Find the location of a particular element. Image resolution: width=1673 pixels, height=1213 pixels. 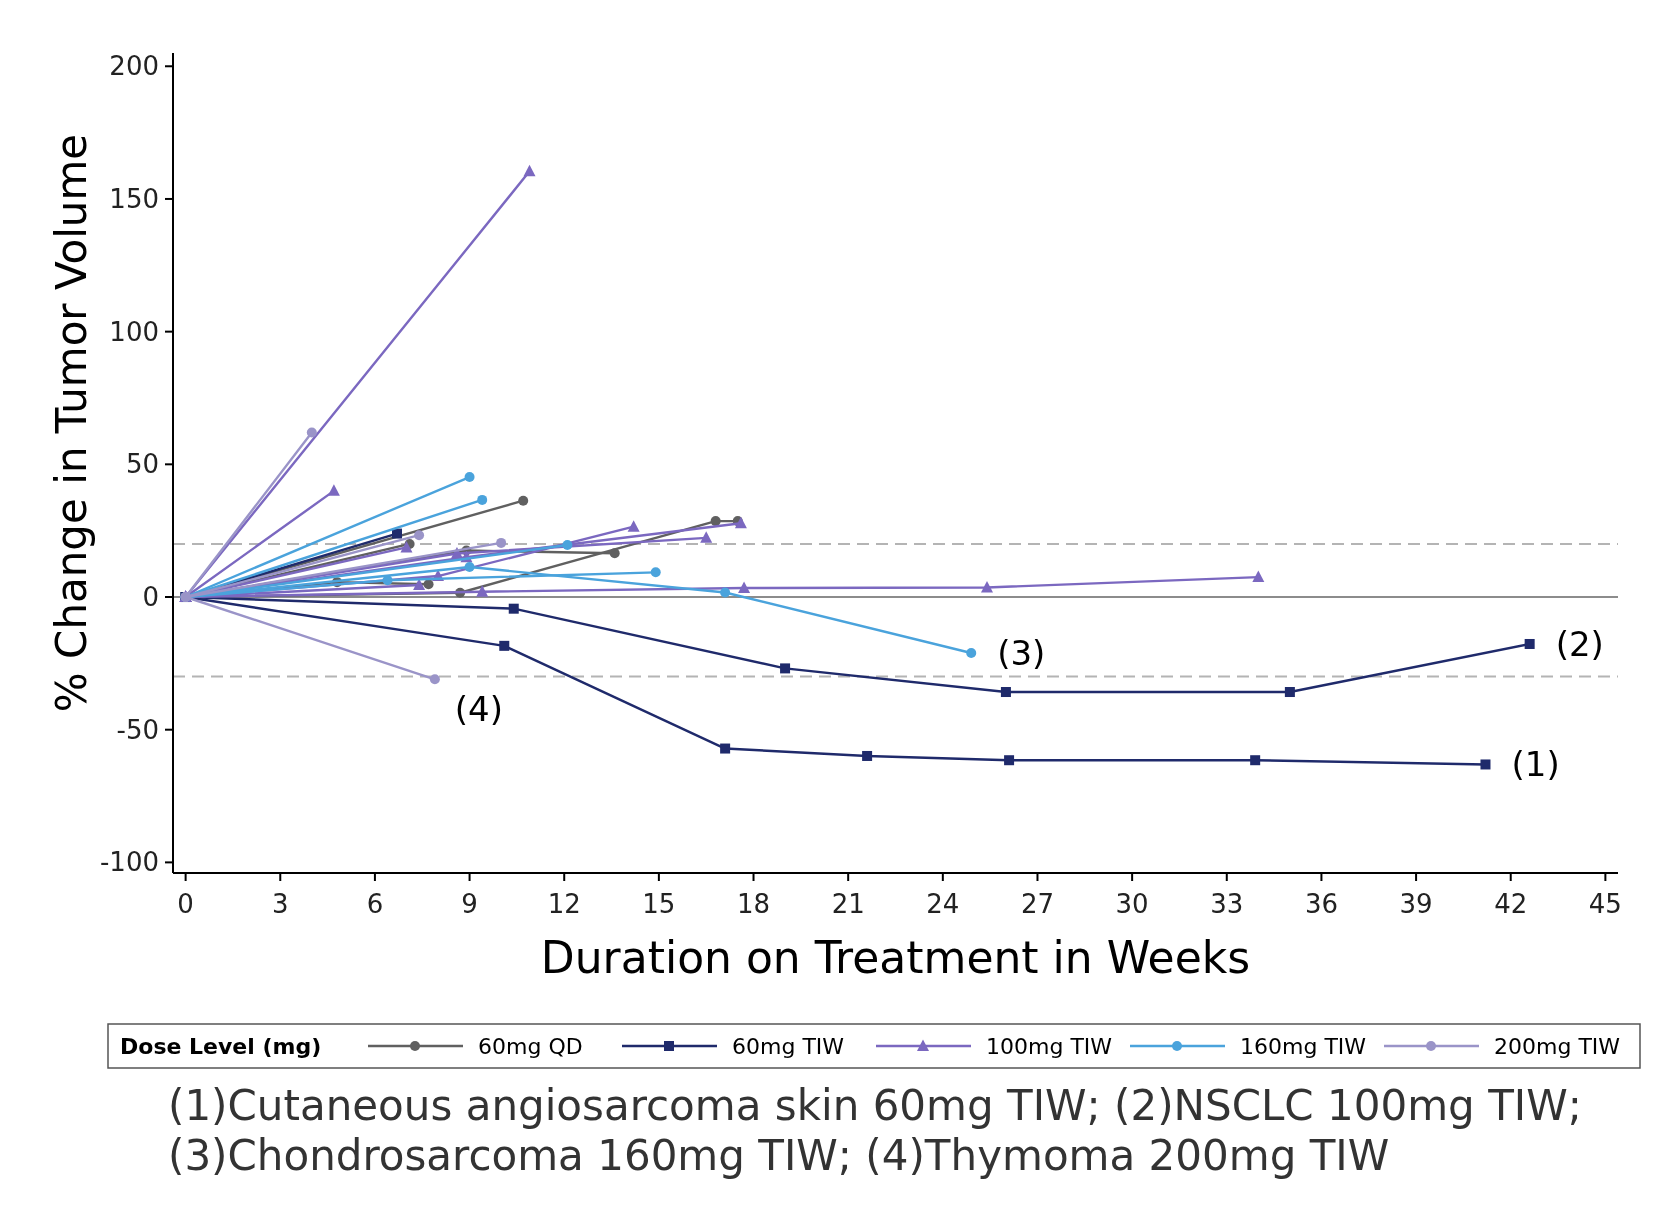

y-tick-label: 100 is located at coordinates (134, 331).